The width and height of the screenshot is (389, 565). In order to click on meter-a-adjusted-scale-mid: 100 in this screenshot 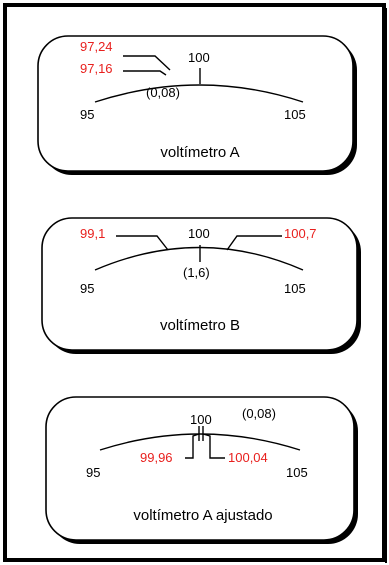, I will do `click(201, 419)`.